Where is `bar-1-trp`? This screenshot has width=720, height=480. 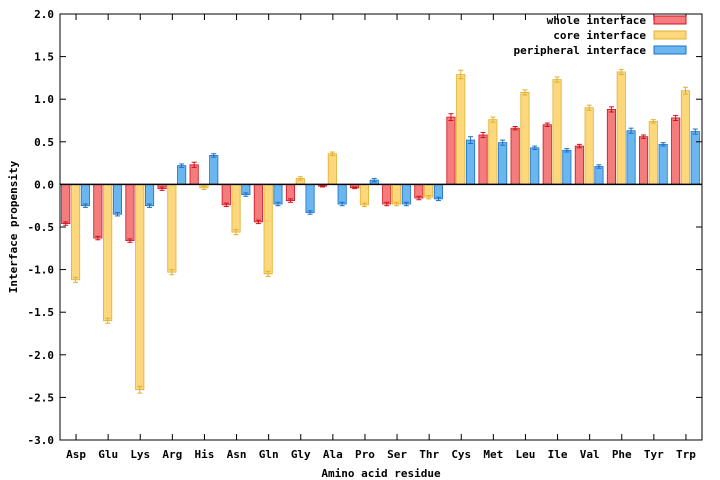 bar-1-trp is located at coordinates (676, 151).